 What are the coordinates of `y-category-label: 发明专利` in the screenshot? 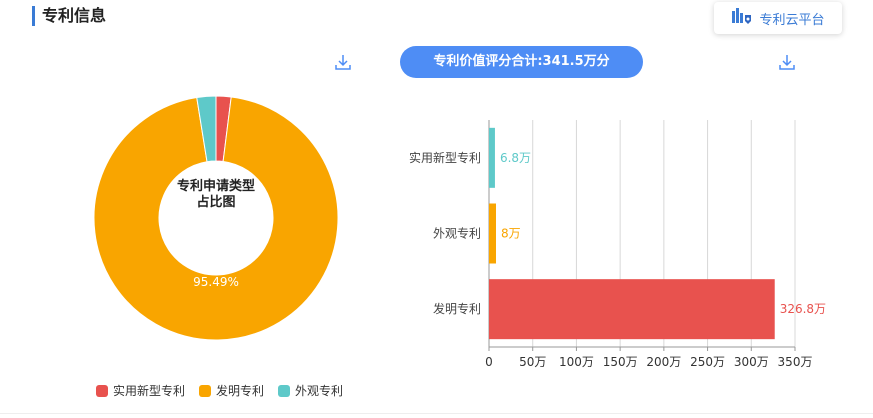 It's located at (457, 308).